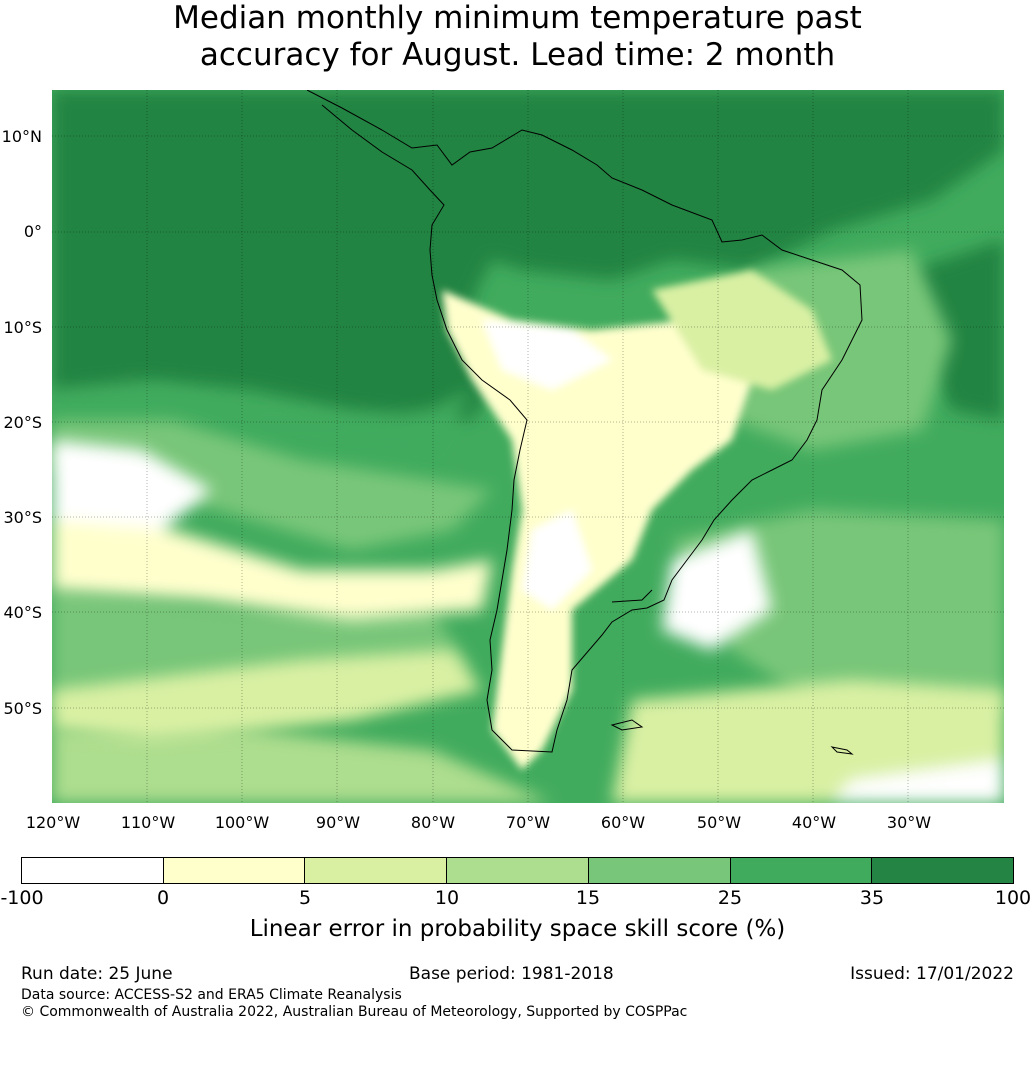 This screenshot has width=1035, height=1065. Describe the element at coordinates (242, 822) in the screenshot. I see `lon-label-100w: 100°W` at that location.